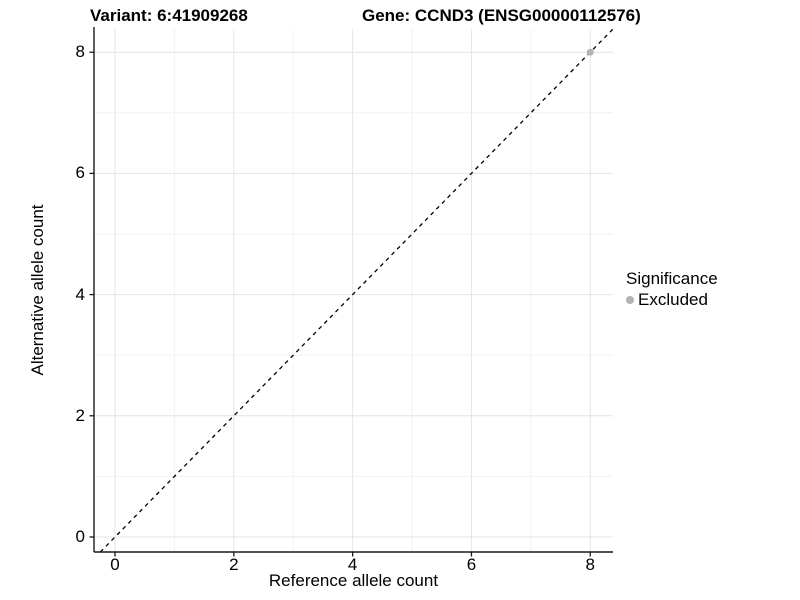 The image size is (800, 600). Describe the element at coordinates (352, 564) in the screenshot. I see `x-tick-label: 4` at that location.